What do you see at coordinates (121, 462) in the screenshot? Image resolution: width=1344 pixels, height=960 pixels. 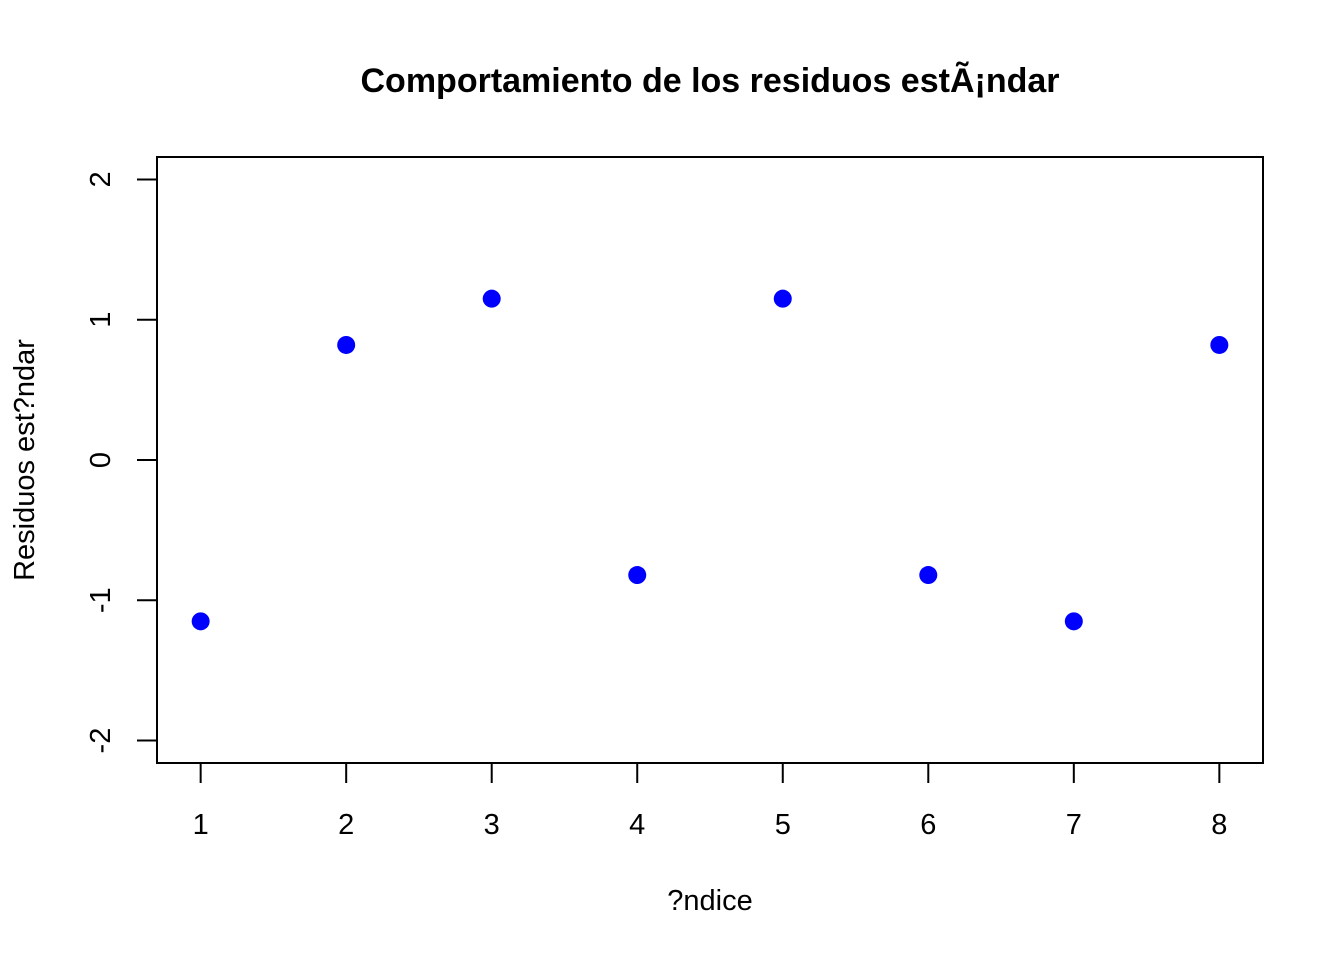 I see `y-axis: -2 -1 0 1 2` at bounding box center [121, 462].